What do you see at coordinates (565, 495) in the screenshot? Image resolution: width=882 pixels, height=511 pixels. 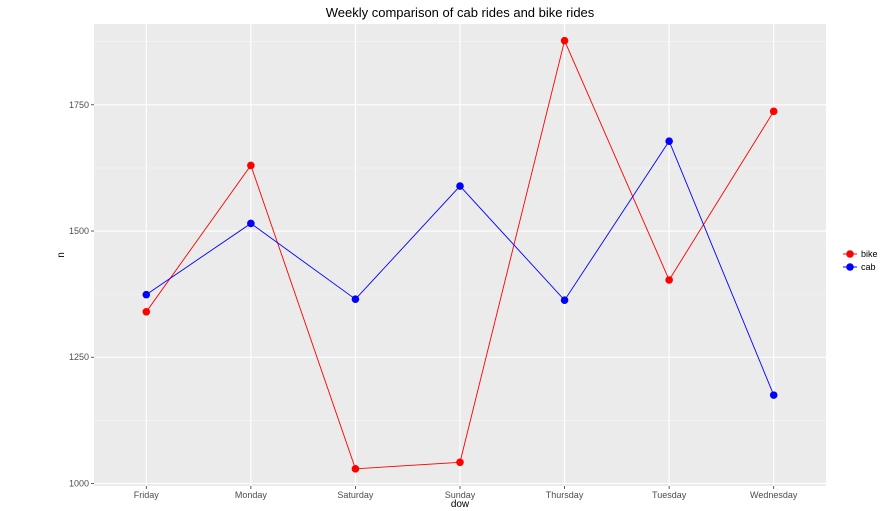 I see `x-tick-label: Thursday` at bounding box center [565, 495].